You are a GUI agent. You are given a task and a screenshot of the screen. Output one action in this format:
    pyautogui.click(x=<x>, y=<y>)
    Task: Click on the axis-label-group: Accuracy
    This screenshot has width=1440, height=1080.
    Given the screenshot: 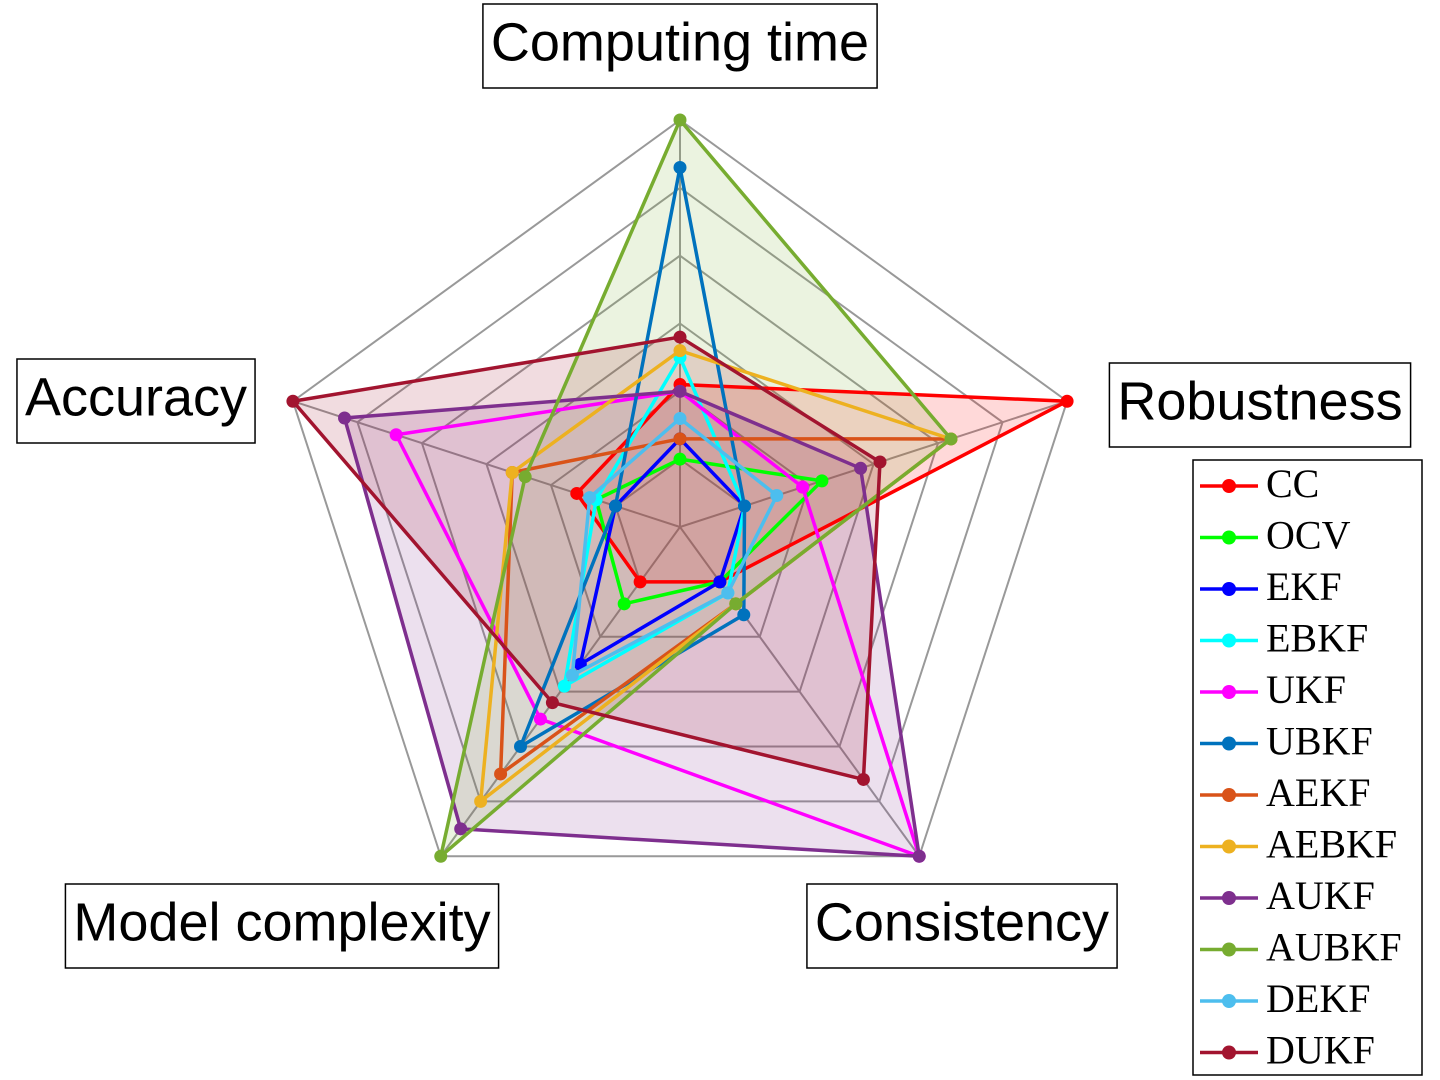 What is the action you would take?
    pyautogui.click(x=136, y=401)
    